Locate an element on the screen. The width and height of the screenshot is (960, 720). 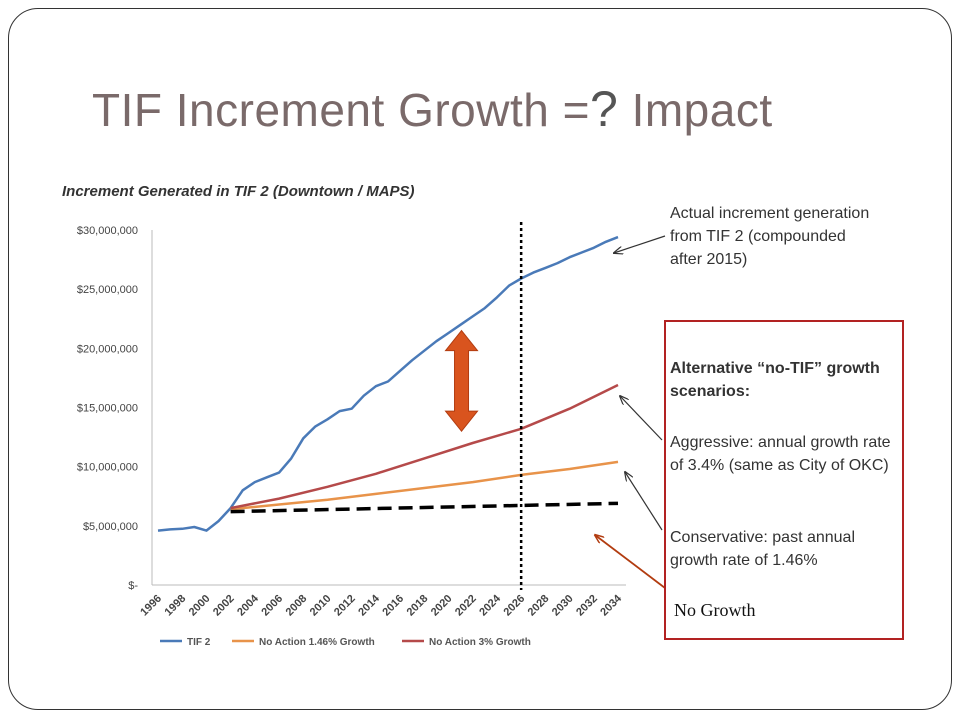
x-tick-label: 2004 is located at coordinates (248, 605).